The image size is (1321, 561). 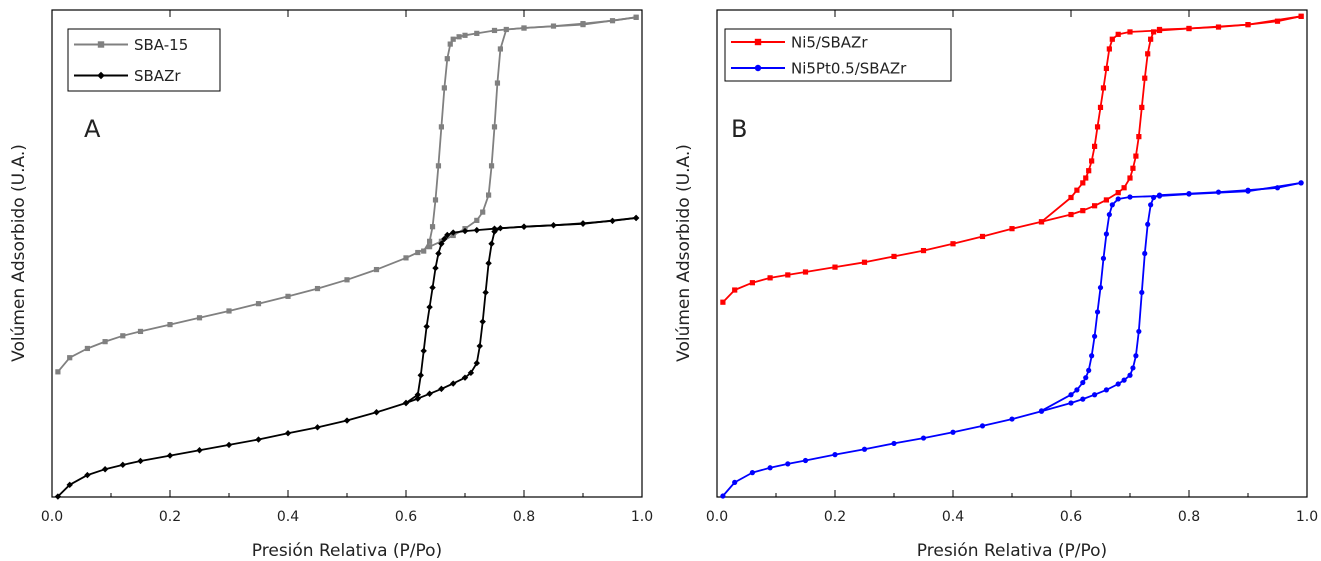 What do you see at coordinates (406, 517) in the screenshot?
I see `x-tick-label: 0.6` at bounding box center [406, 517].